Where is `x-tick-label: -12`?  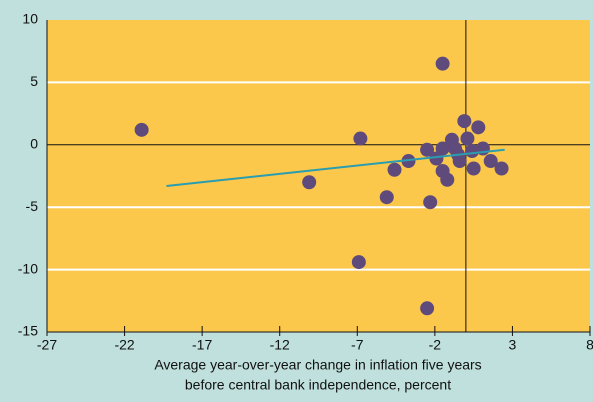 x-tick-label: -12 is located at coordinates (280, 345).